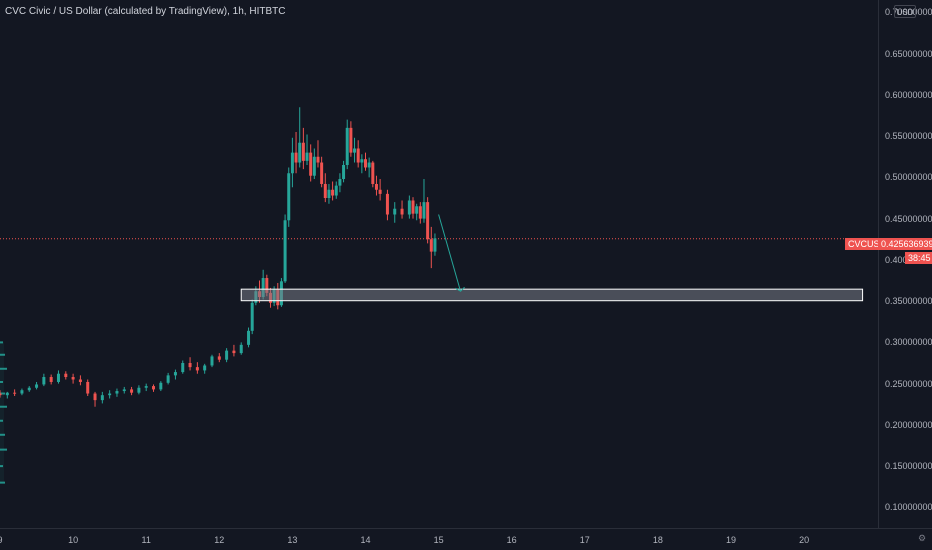 The width and height of the screenshot is (932, 550). I want to click on currency-button: USD, so click(905, 11).